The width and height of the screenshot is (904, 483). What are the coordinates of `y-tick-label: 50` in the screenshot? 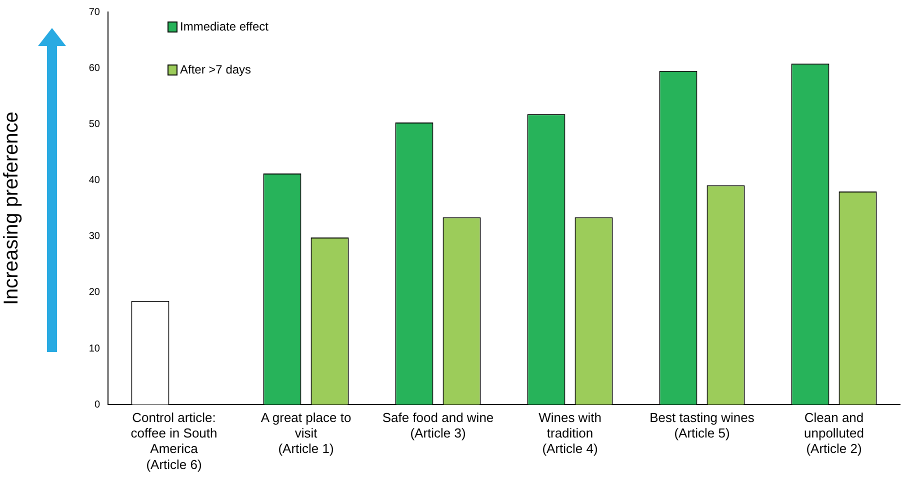 It's located at (94, 124).